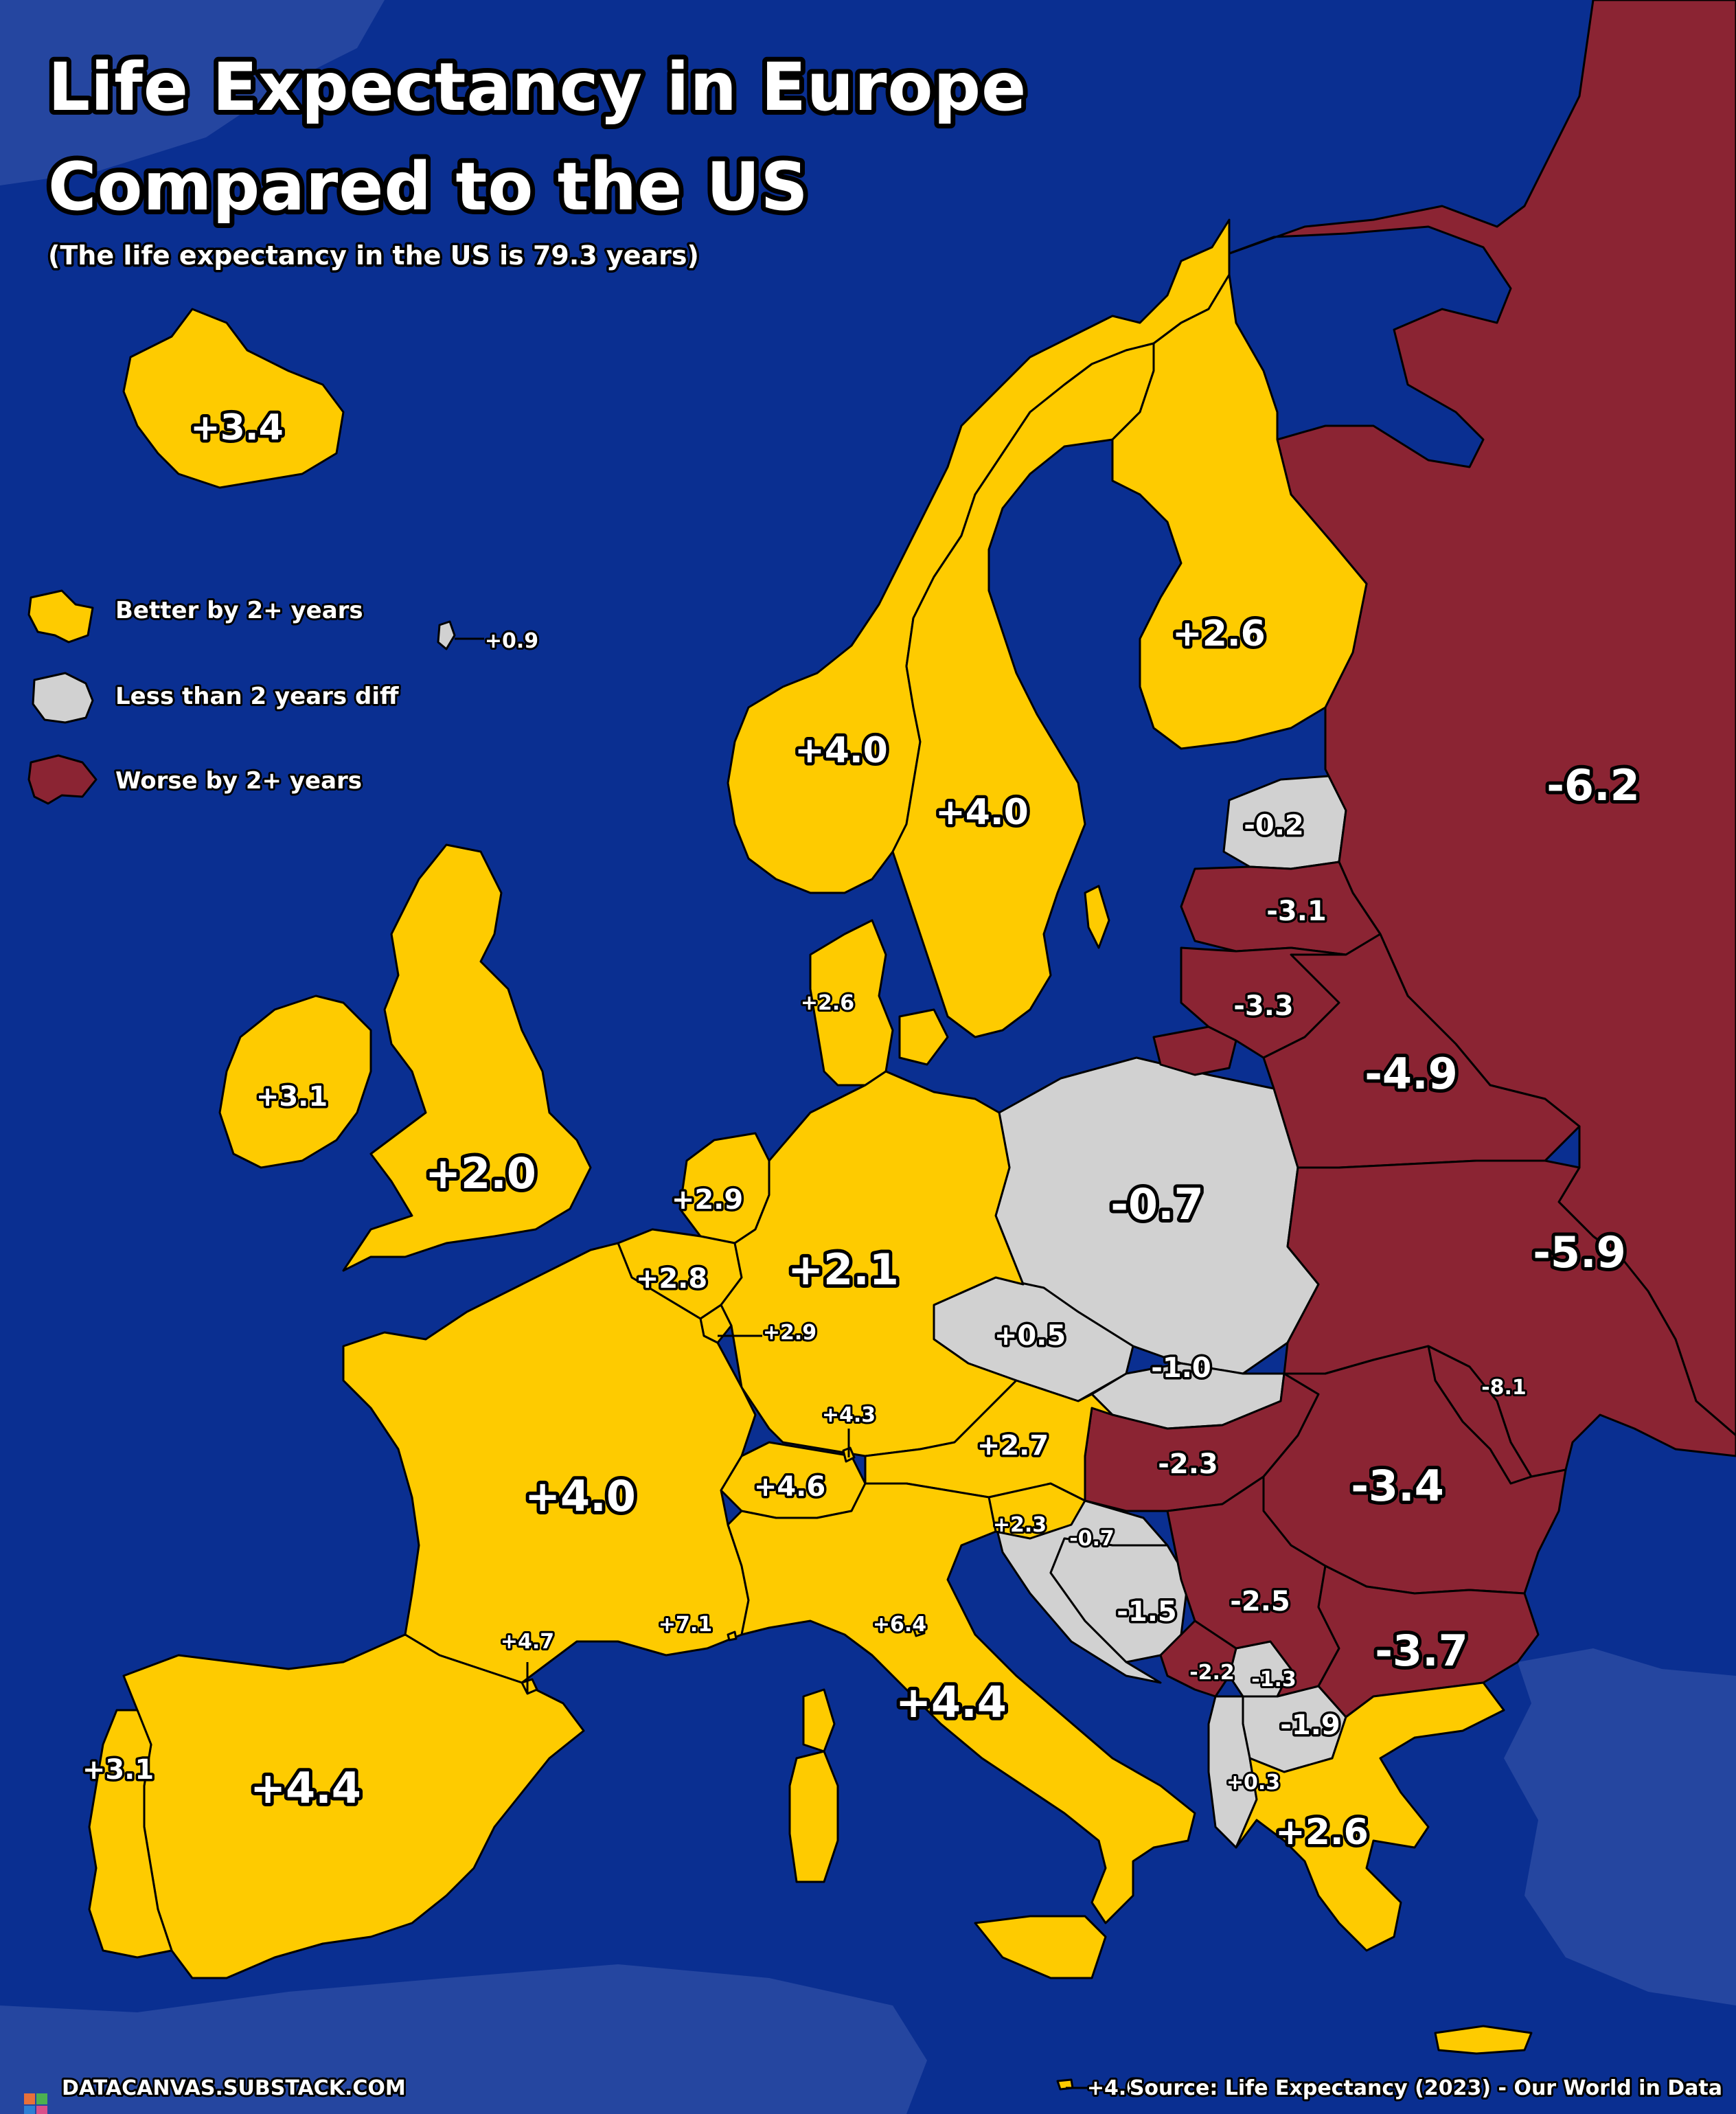 The height and width of the screenshot is (2114, 1736). I want to click on title-line-2: Compared to the US, so click(428, 186).